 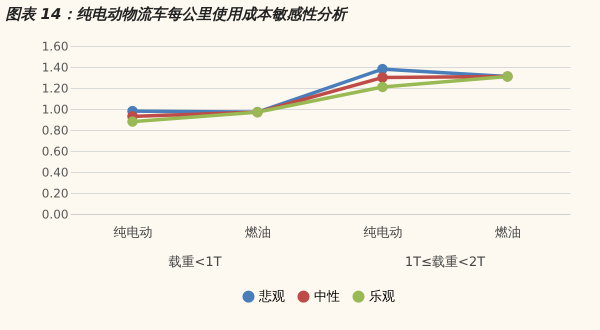 I want to click on legend-label: 乐观, so click(x=382, y=297).